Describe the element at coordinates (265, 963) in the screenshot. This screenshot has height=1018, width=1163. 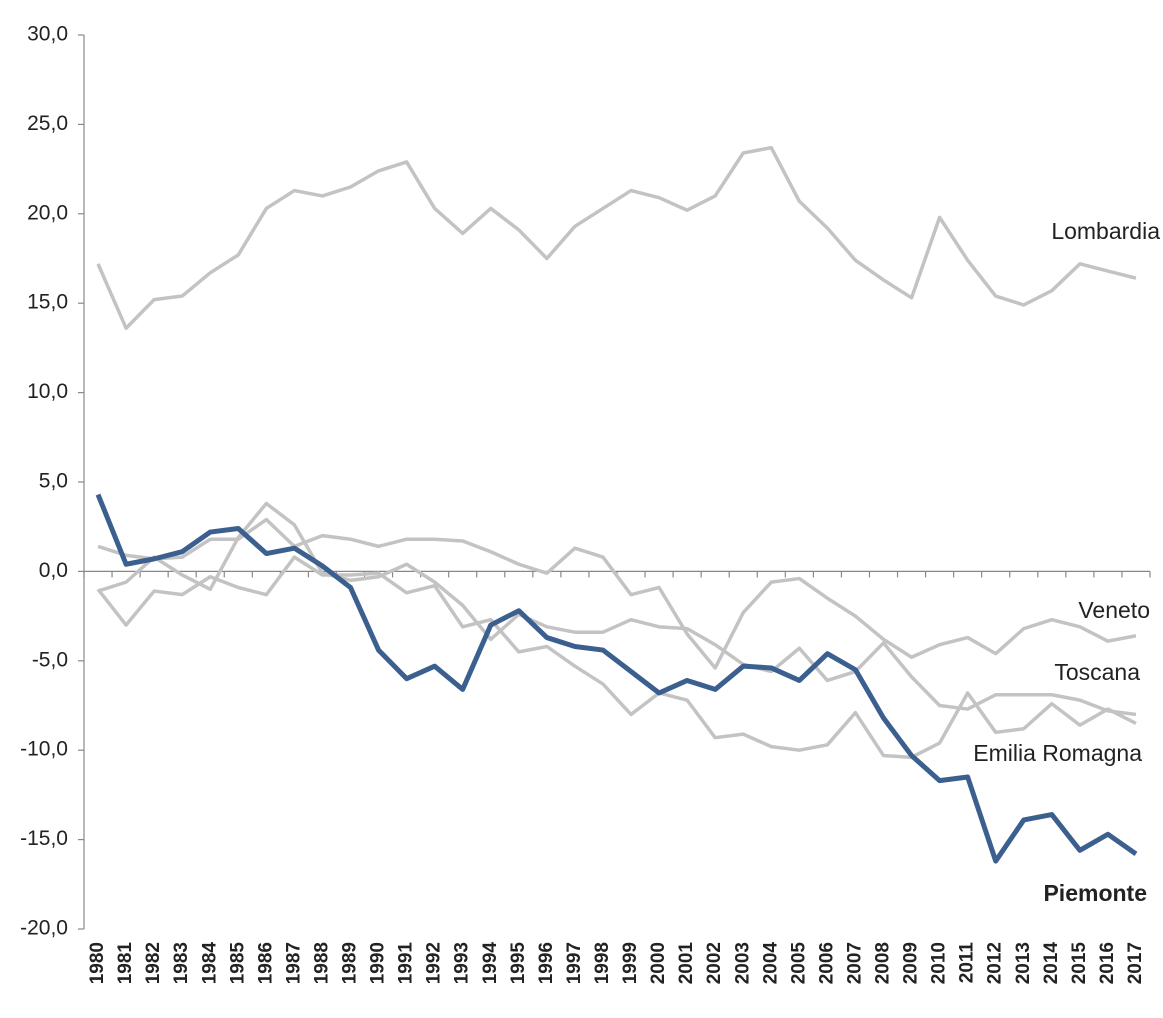
I see `x-tick-label: 1986` at that location.